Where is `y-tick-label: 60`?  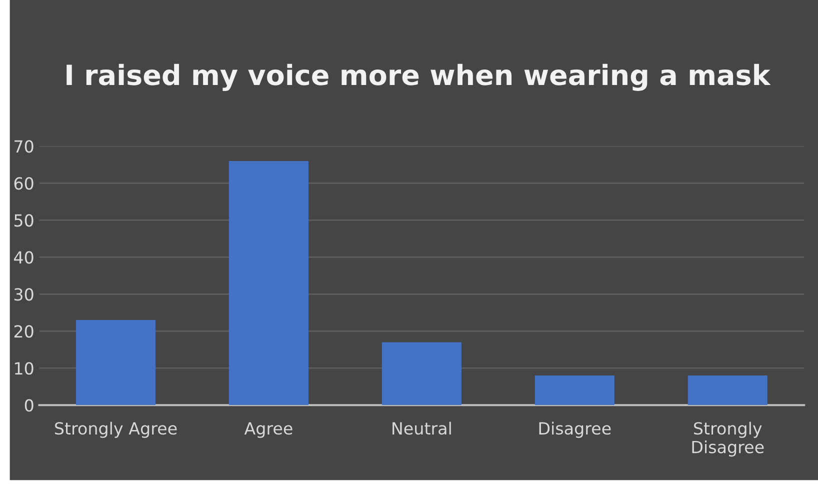
y-tick-label: 60 is located at coordinates (24, 183).